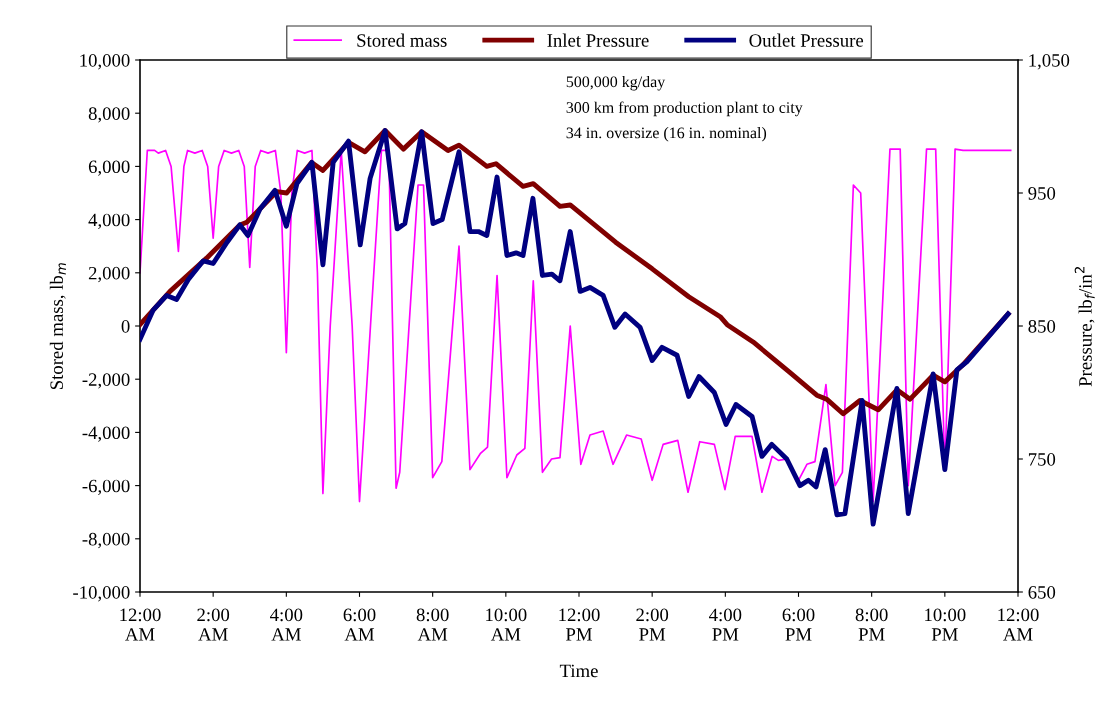 Image resolution: width=1117 pixels, height=704 pixels. I want to click on x-tick-label: 2:00 AM, so click(213, 624).